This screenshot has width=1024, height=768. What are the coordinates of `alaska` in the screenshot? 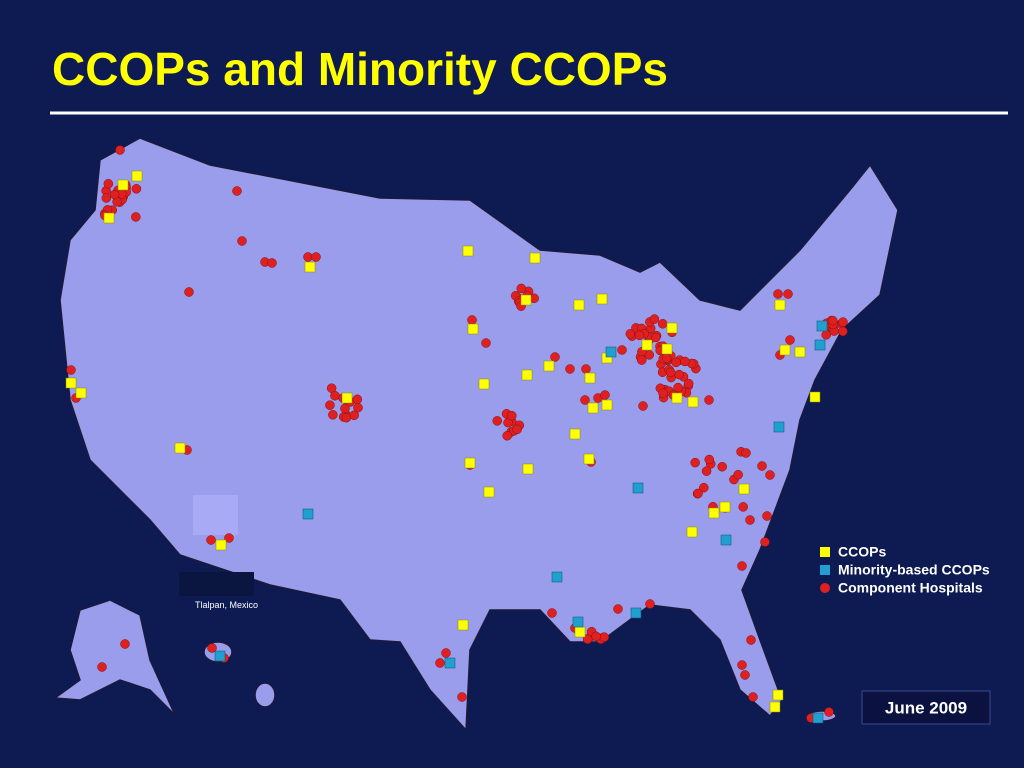 It's located at (114, 657).